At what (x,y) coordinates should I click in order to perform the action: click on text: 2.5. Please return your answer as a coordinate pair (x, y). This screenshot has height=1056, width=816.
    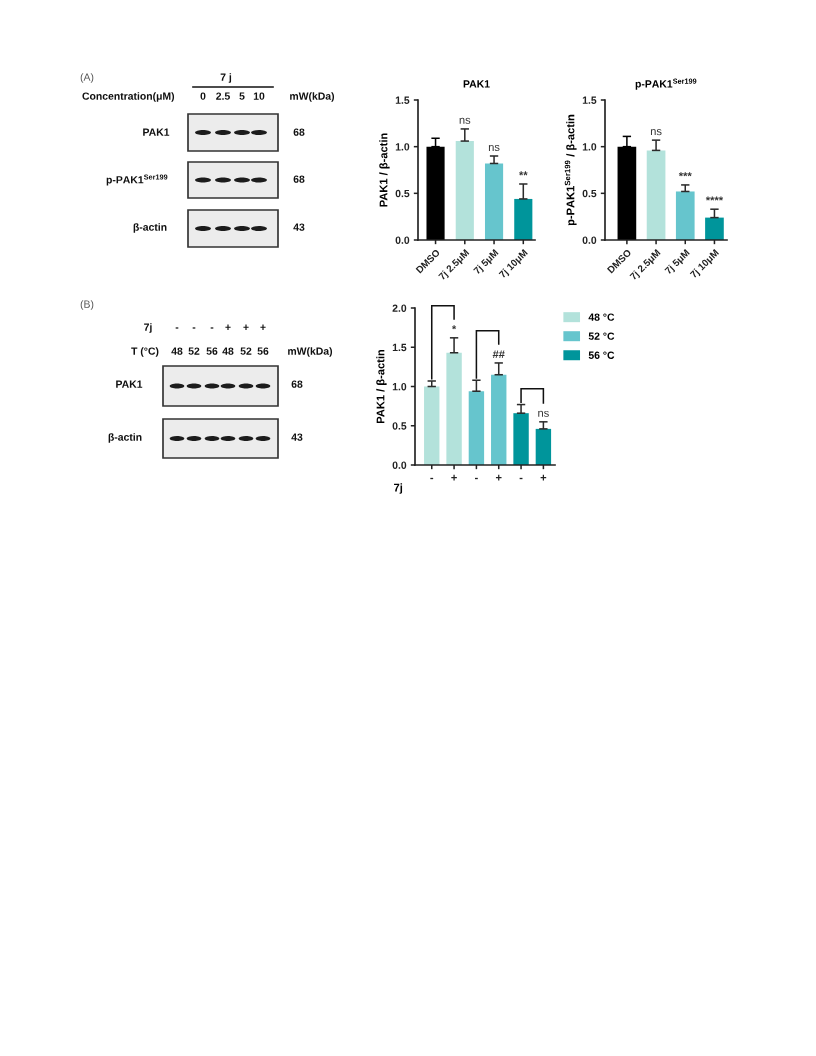
    Looking at the image, I should click on (223, 96).